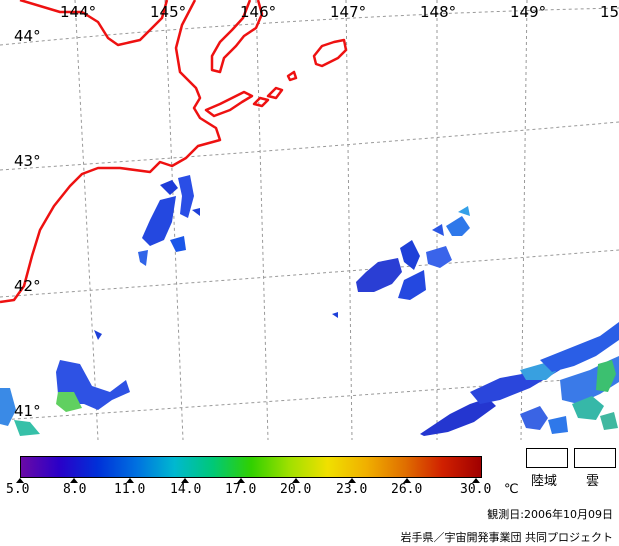 This screenshot has width=619, height=546. What do you see at coordinates (18, 489) in the screenshot?
I see `colorbar-label-5: 5.0` at bounding box center [18, 489].